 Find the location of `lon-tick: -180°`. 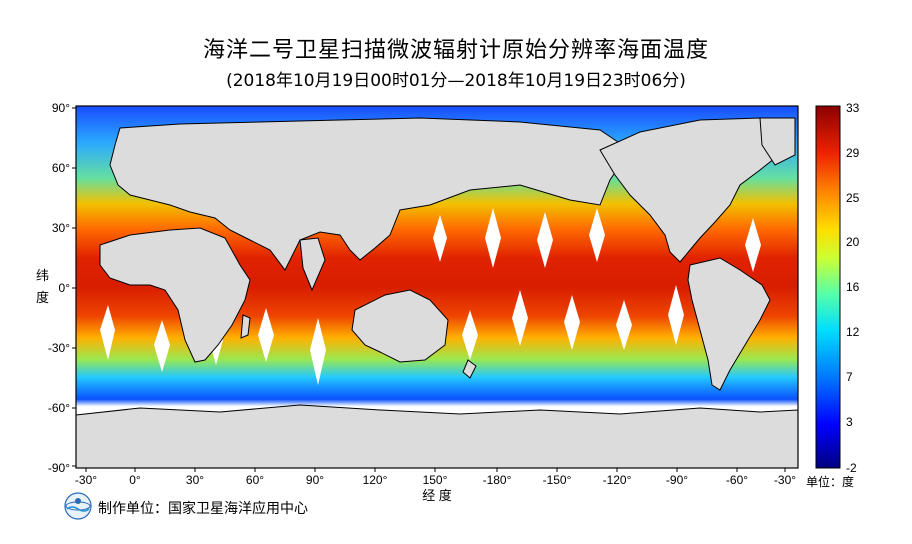

lon-tick: -180° is located at coordinates (497, 480).